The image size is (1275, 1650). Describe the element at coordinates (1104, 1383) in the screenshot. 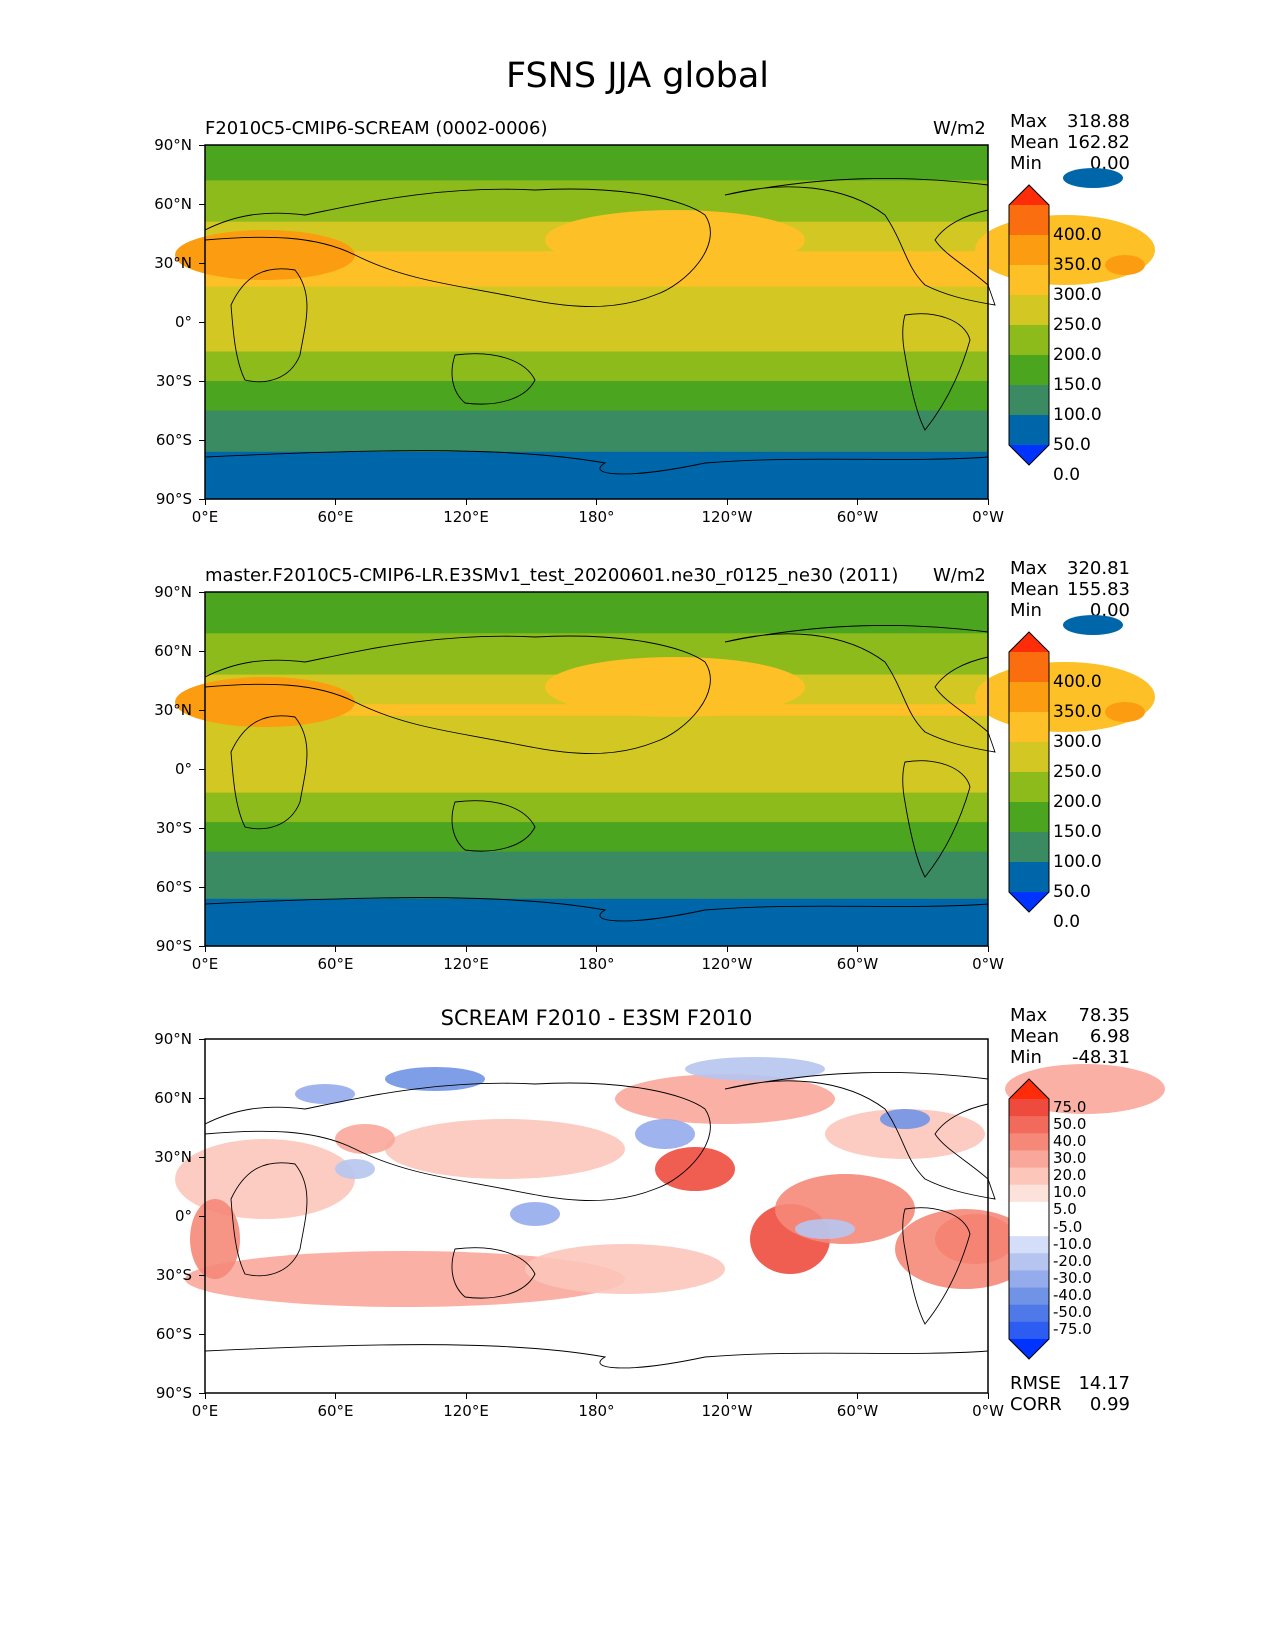

I see `stat-value: 14.17` at that location.